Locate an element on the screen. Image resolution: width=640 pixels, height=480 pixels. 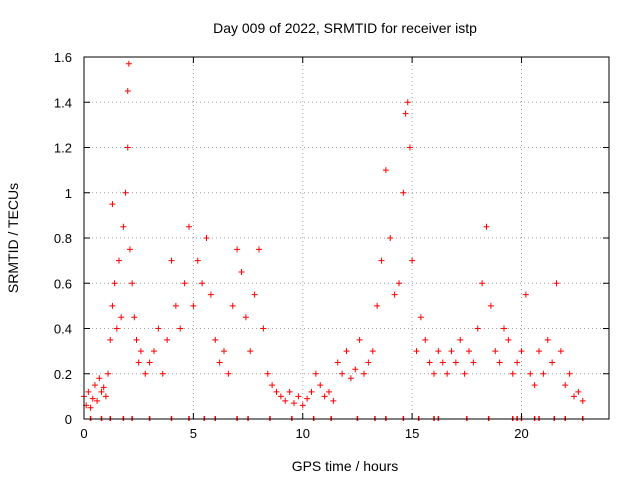
y-tick-label: 1 is located at coordinates (68, 193).